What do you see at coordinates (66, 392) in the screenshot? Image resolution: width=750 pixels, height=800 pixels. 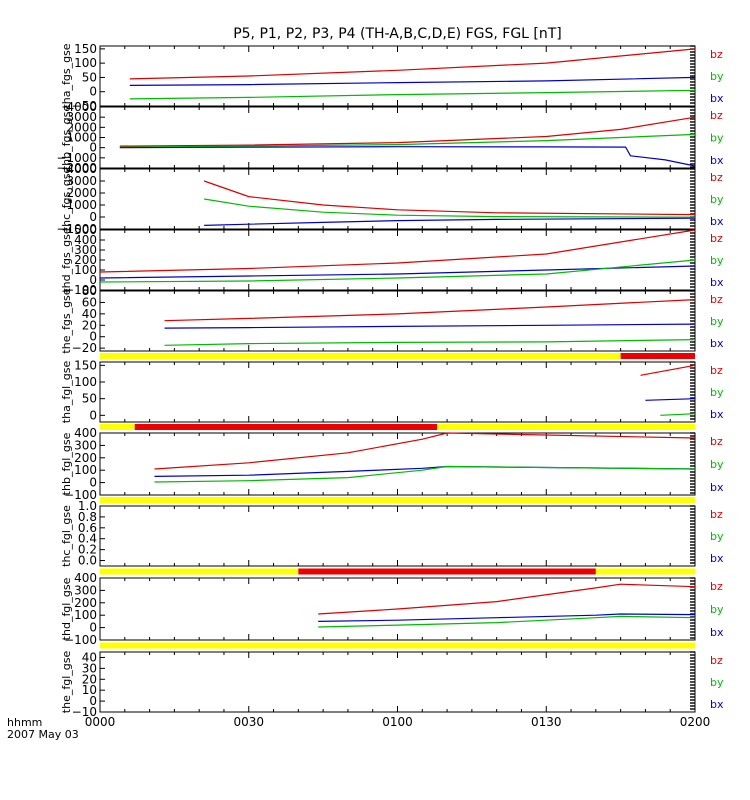 I see `panel-ylabel: tha_fgl_gse` at bounding box center [66, 392].